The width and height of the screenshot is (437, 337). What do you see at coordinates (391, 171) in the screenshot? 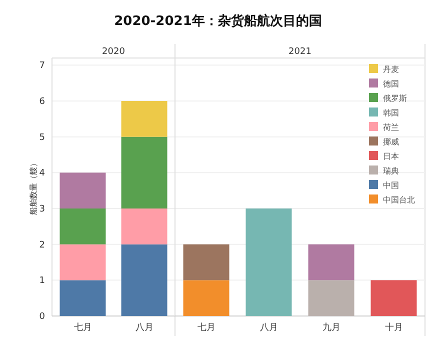
I see `legend-label: 瑞典` at bounding box center [391, 171].